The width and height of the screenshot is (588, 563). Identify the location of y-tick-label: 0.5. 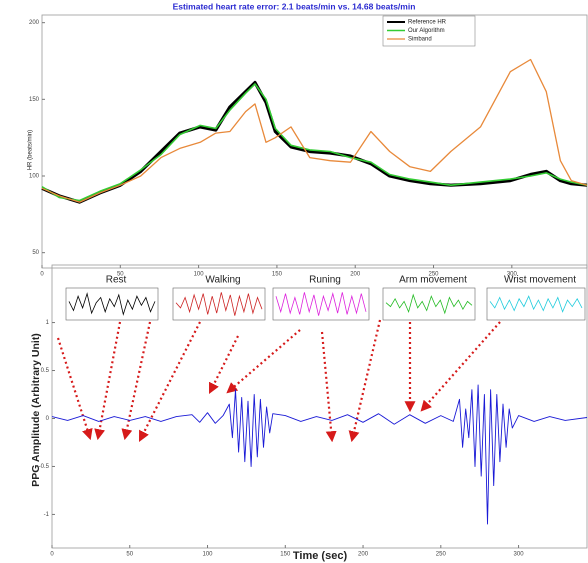
(45, 371).